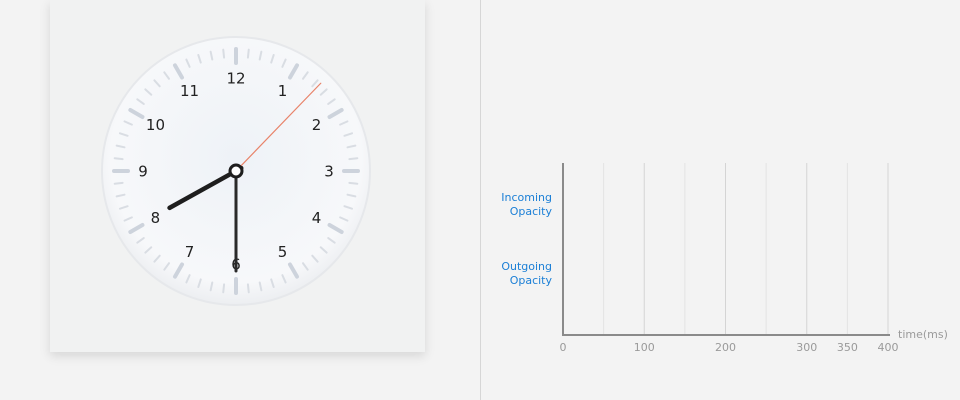  Describe the element at coordinates (276, 129) in the screenshot. I see `second-hand` at that location.